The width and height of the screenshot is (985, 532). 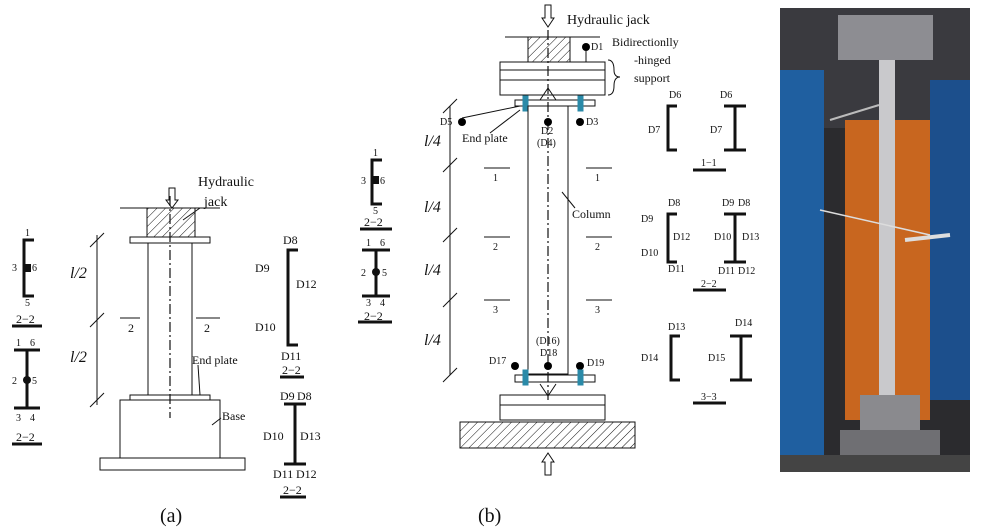 I want to click on label: End plate, so click(x=215, y=360).